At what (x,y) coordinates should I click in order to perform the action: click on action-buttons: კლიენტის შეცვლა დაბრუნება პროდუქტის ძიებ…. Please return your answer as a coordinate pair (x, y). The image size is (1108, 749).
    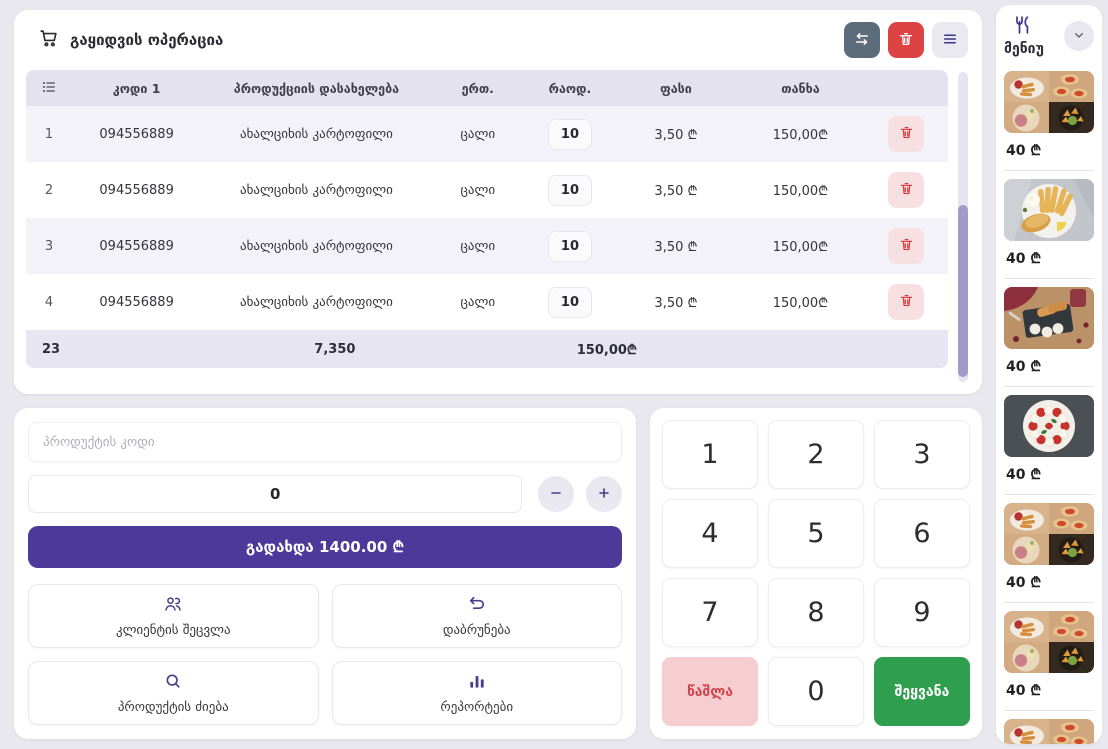
    Looking at the image, I should click on (325, 654).